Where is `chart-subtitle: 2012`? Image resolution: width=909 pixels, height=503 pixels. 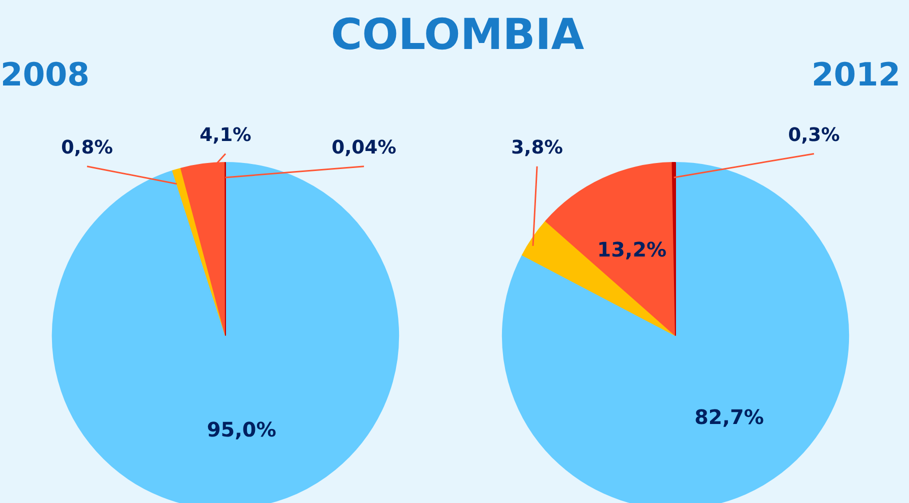
chart-subtitle: 2012 is located at coordinates (855, 75).